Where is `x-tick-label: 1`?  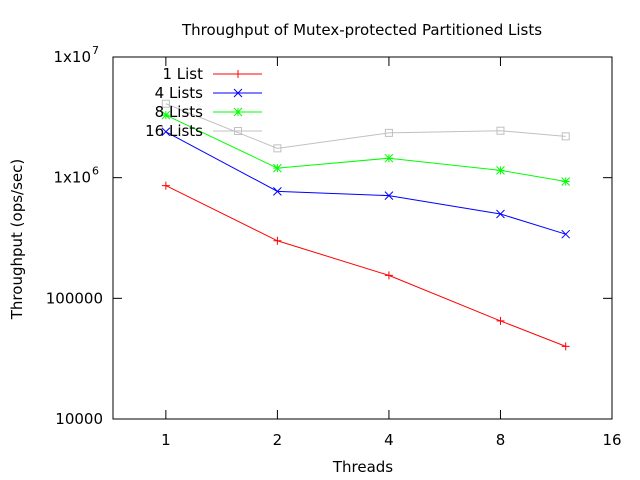 x-tick-label: 1 is located at coordinates (166, 440).